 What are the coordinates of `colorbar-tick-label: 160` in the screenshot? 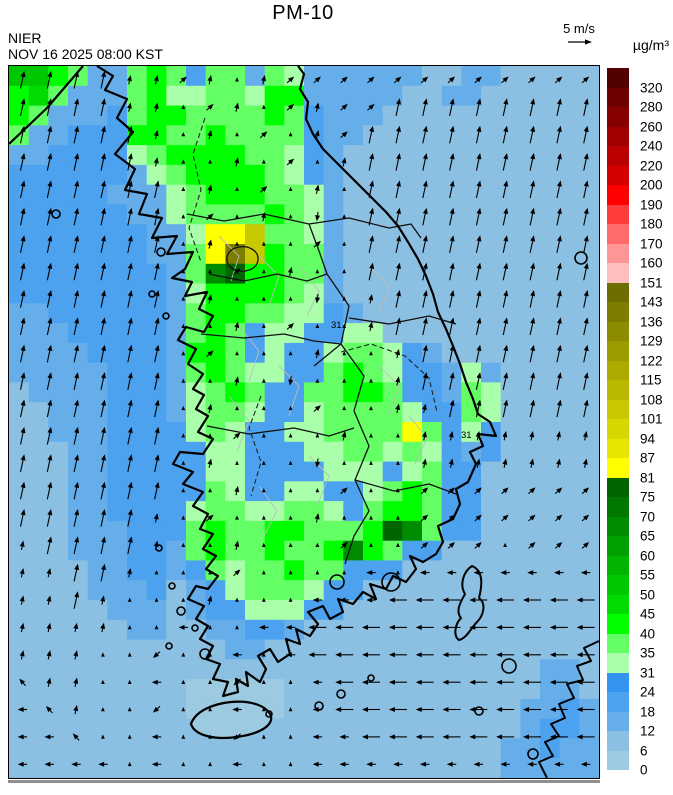 It's located at (651, 263).